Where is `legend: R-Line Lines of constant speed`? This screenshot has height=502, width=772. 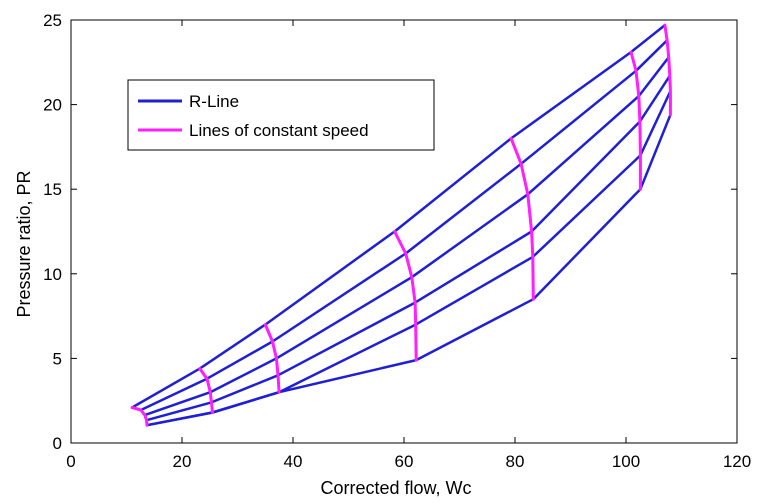
legend: R-Line Lines of constant speed is located at coordinates (281, 115).